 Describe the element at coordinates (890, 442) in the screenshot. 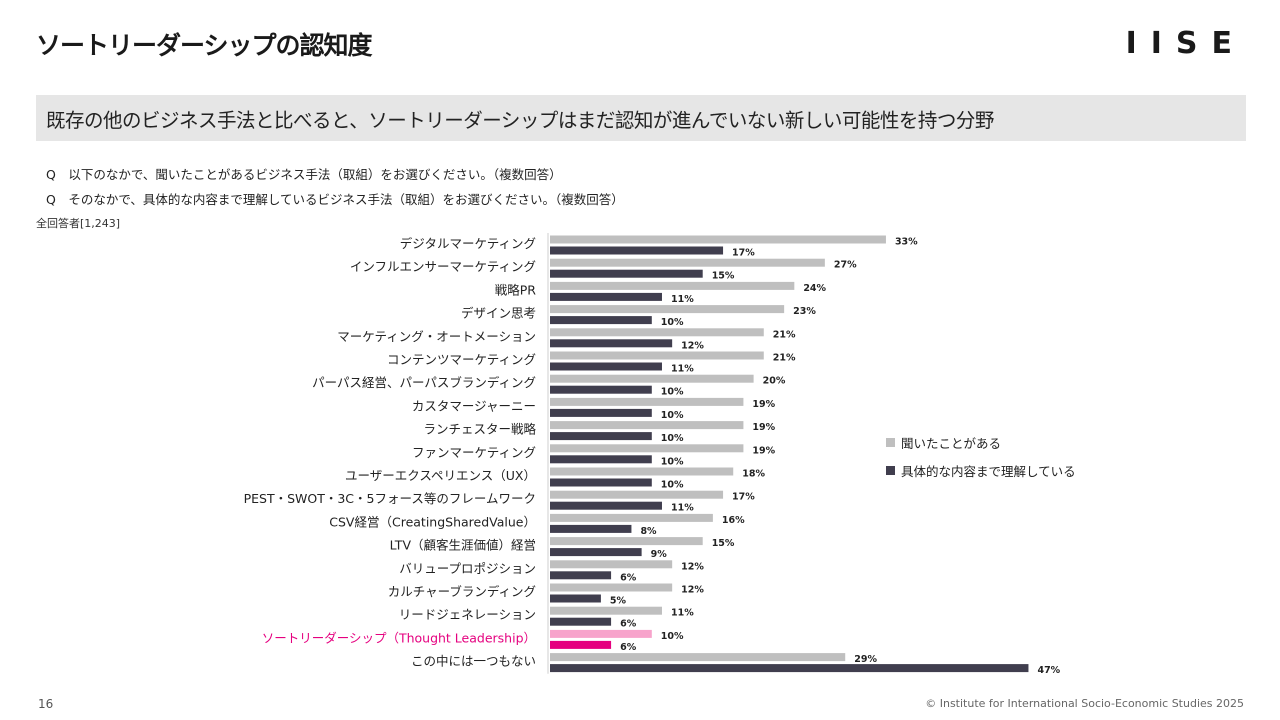

I see `legend-swatch-heard` at that location.